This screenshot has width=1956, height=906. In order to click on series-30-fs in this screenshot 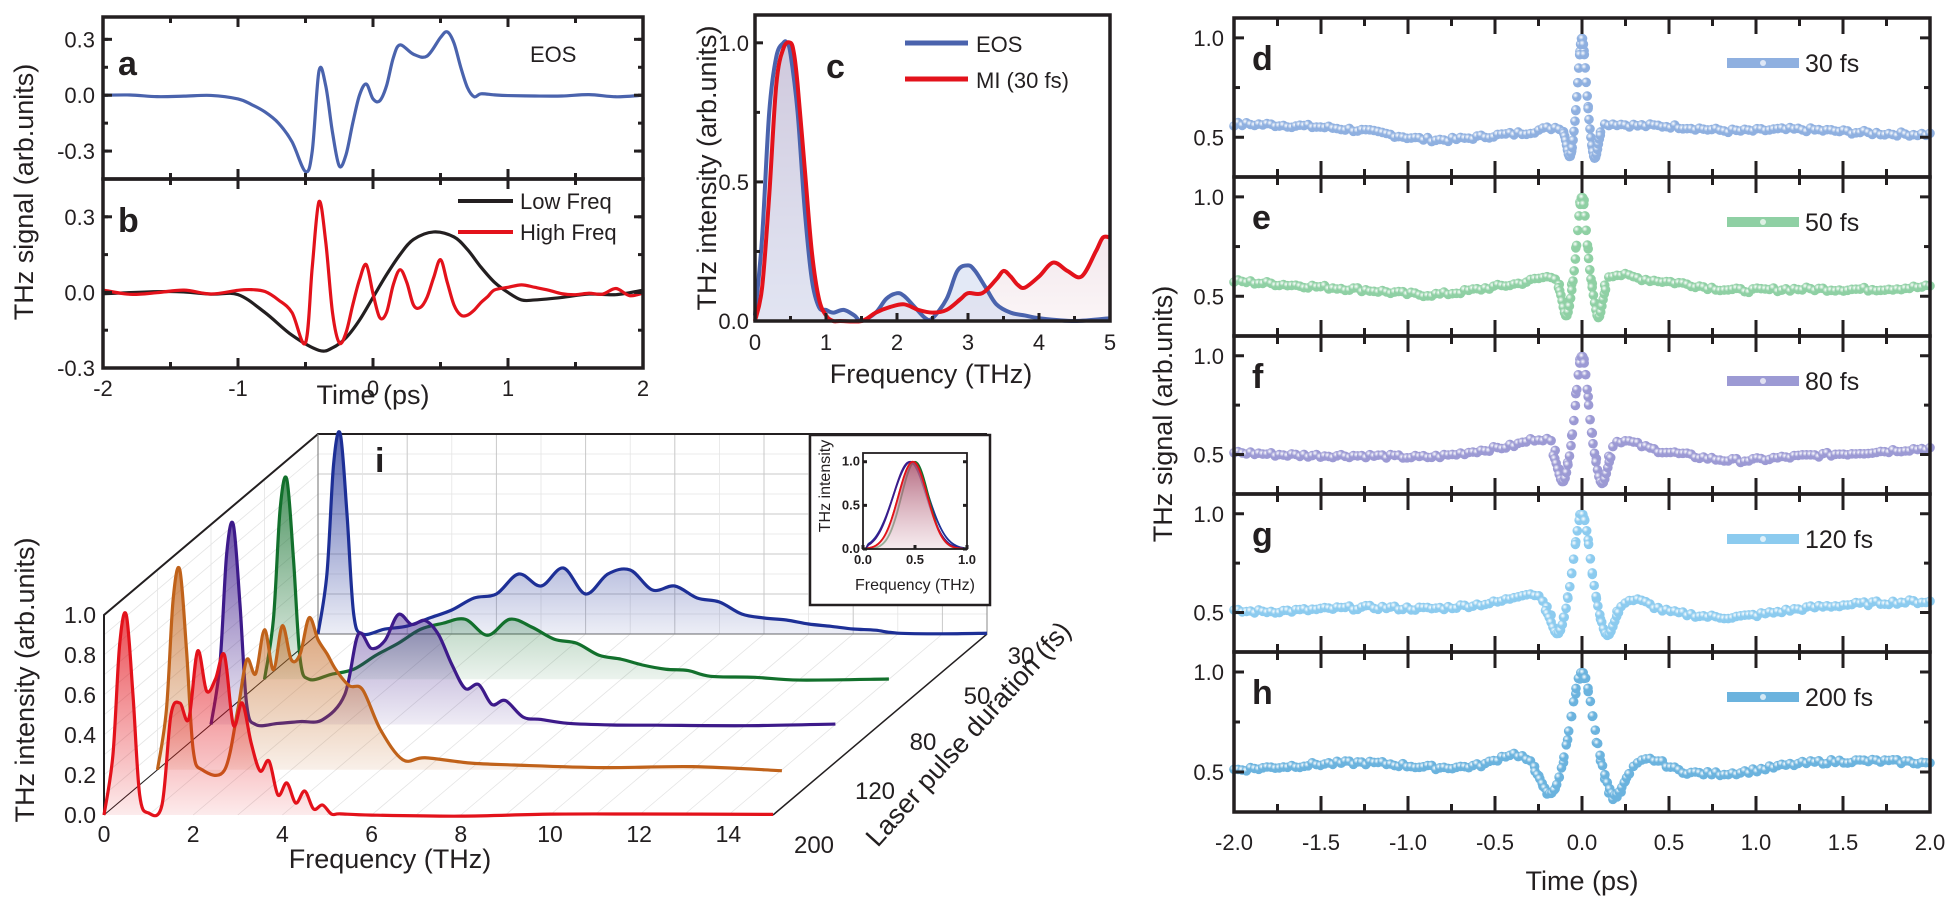, I will do `click(652, 533)`.